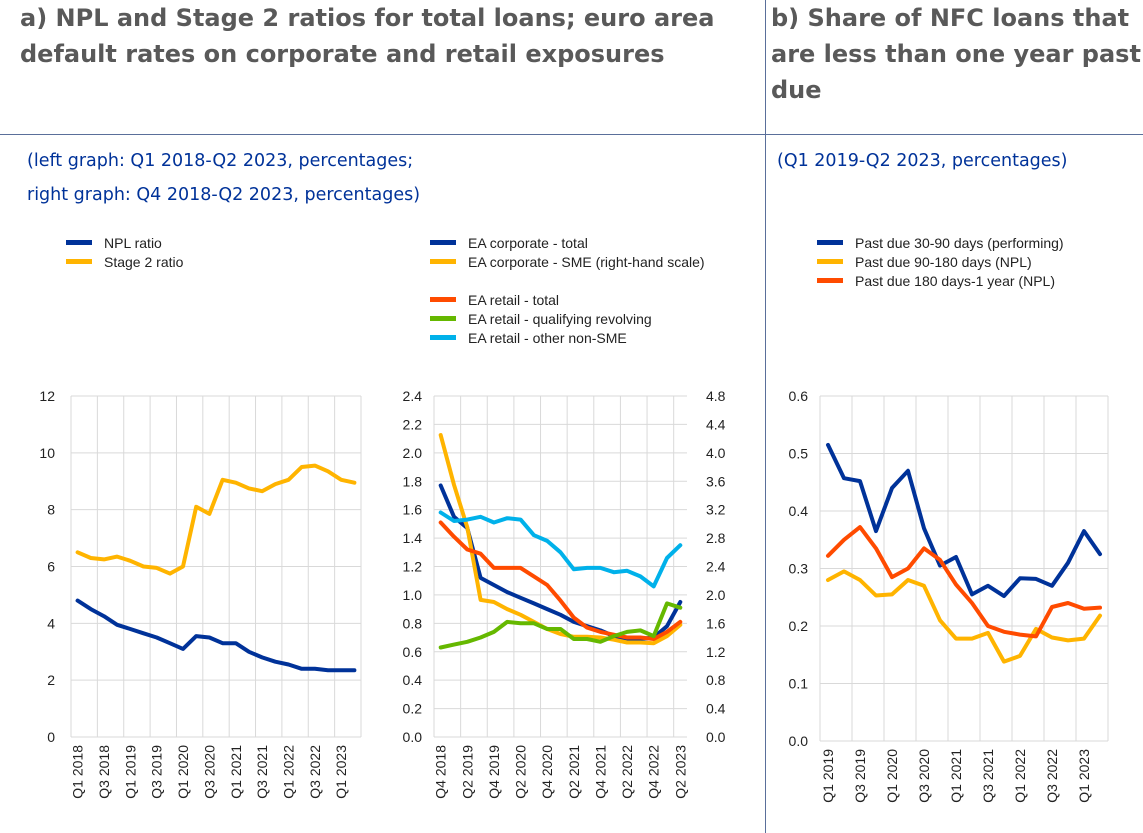  What do you see at coordinates (796, 90) in the screenshot?
I see `panel-b-title-line: due` at bounding box center [796, 90].